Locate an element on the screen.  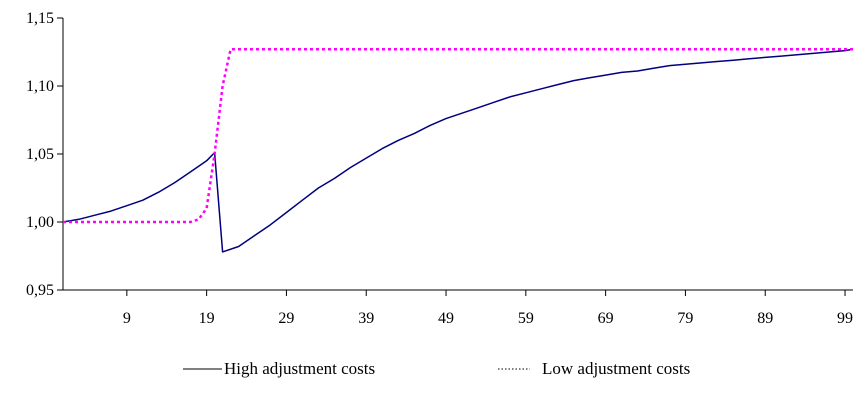
x-tick-label: 59 is located at coordinates (526, 318).